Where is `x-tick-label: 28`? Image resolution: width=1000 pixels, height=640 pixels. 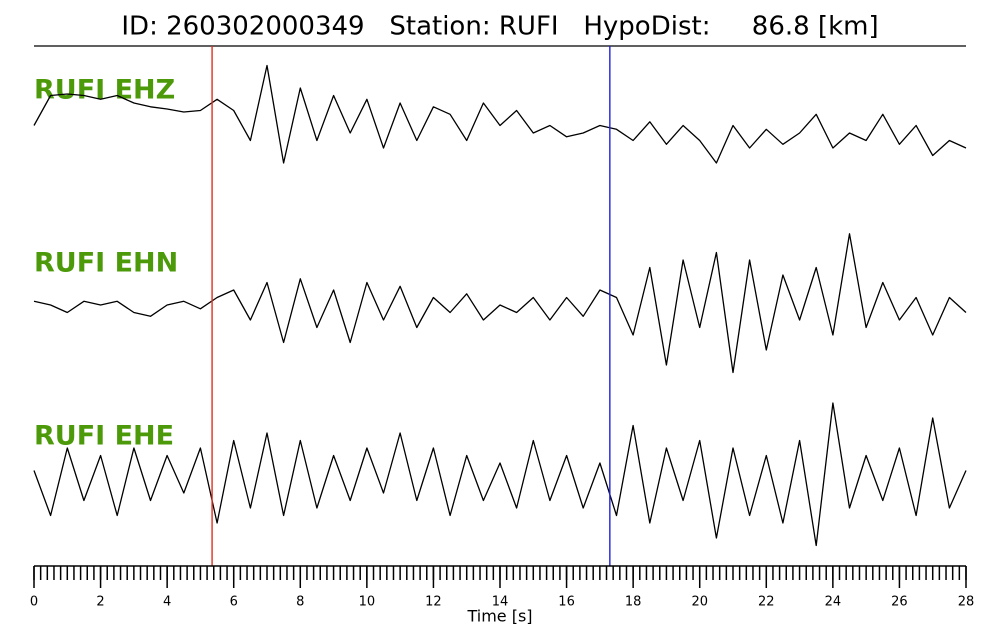 x-tick-label: 28 is located at coordinates (966, 602).